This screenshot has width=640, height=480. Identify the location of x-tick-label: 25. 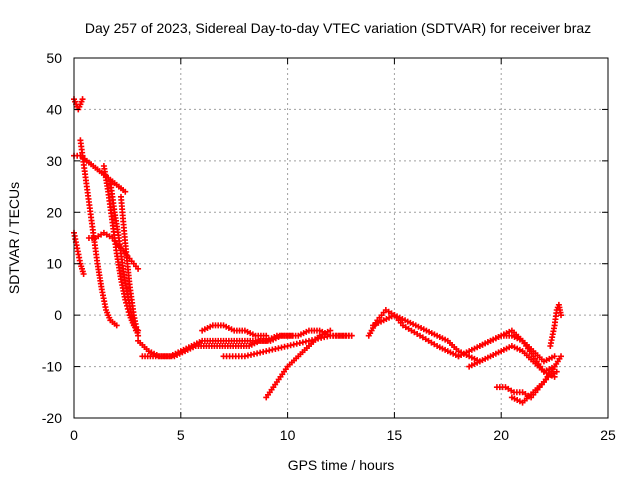
(608, 435).